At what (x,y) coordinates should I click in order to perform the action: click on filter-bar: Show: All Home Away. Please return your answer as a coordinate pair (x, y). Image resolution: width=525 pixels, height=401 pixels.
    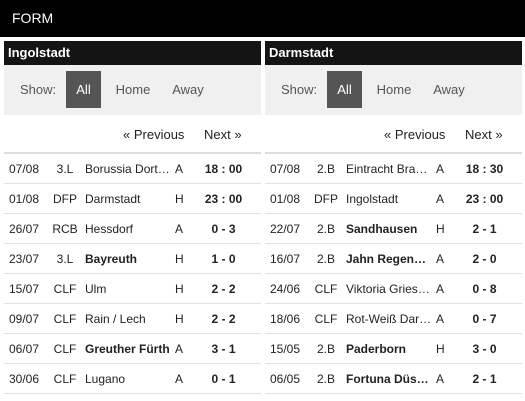
    Looking at the image, I should click on (393, 90).